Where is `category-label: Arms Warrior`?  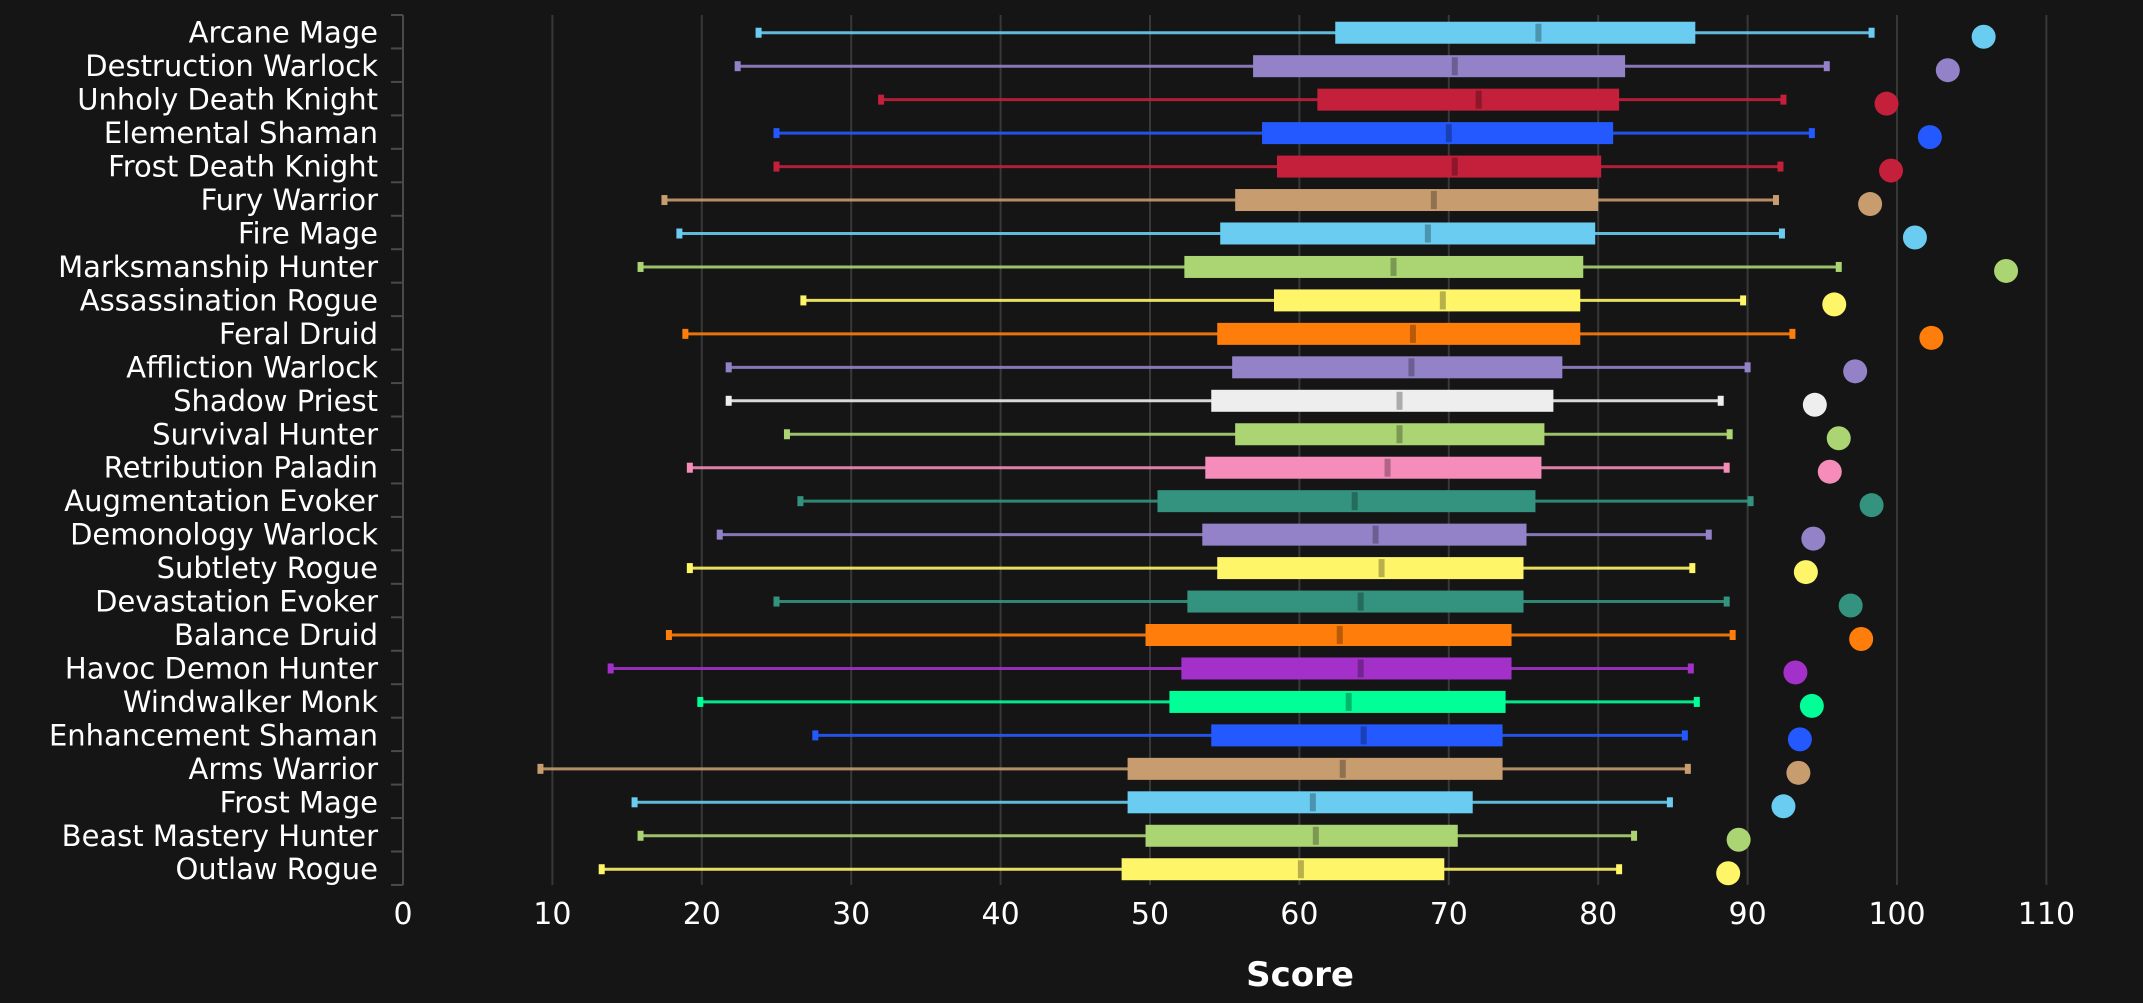 category-label: Arms Warrior is located at coordinates (284, 769).